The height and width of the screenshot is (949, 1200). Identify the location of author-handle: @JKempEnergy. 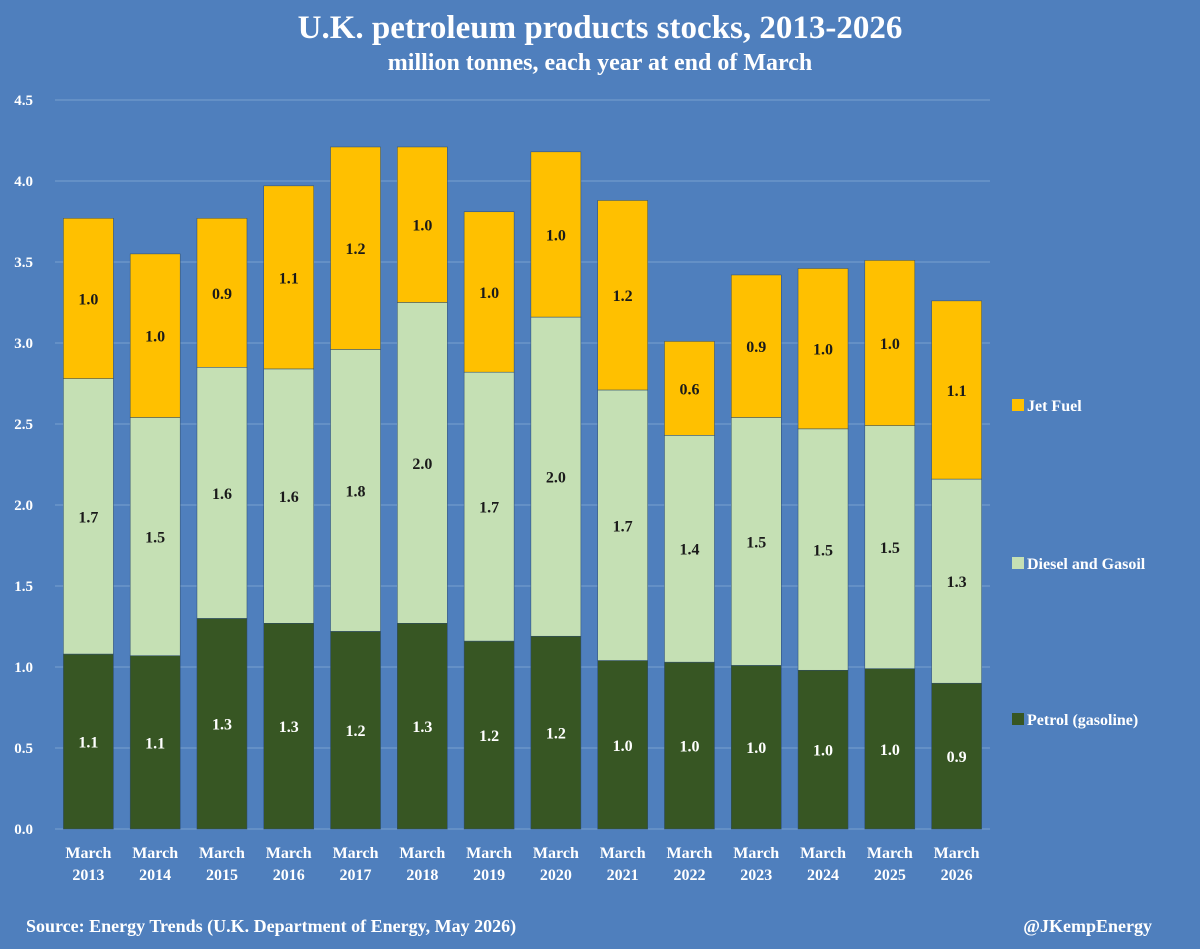
(1087, 926).